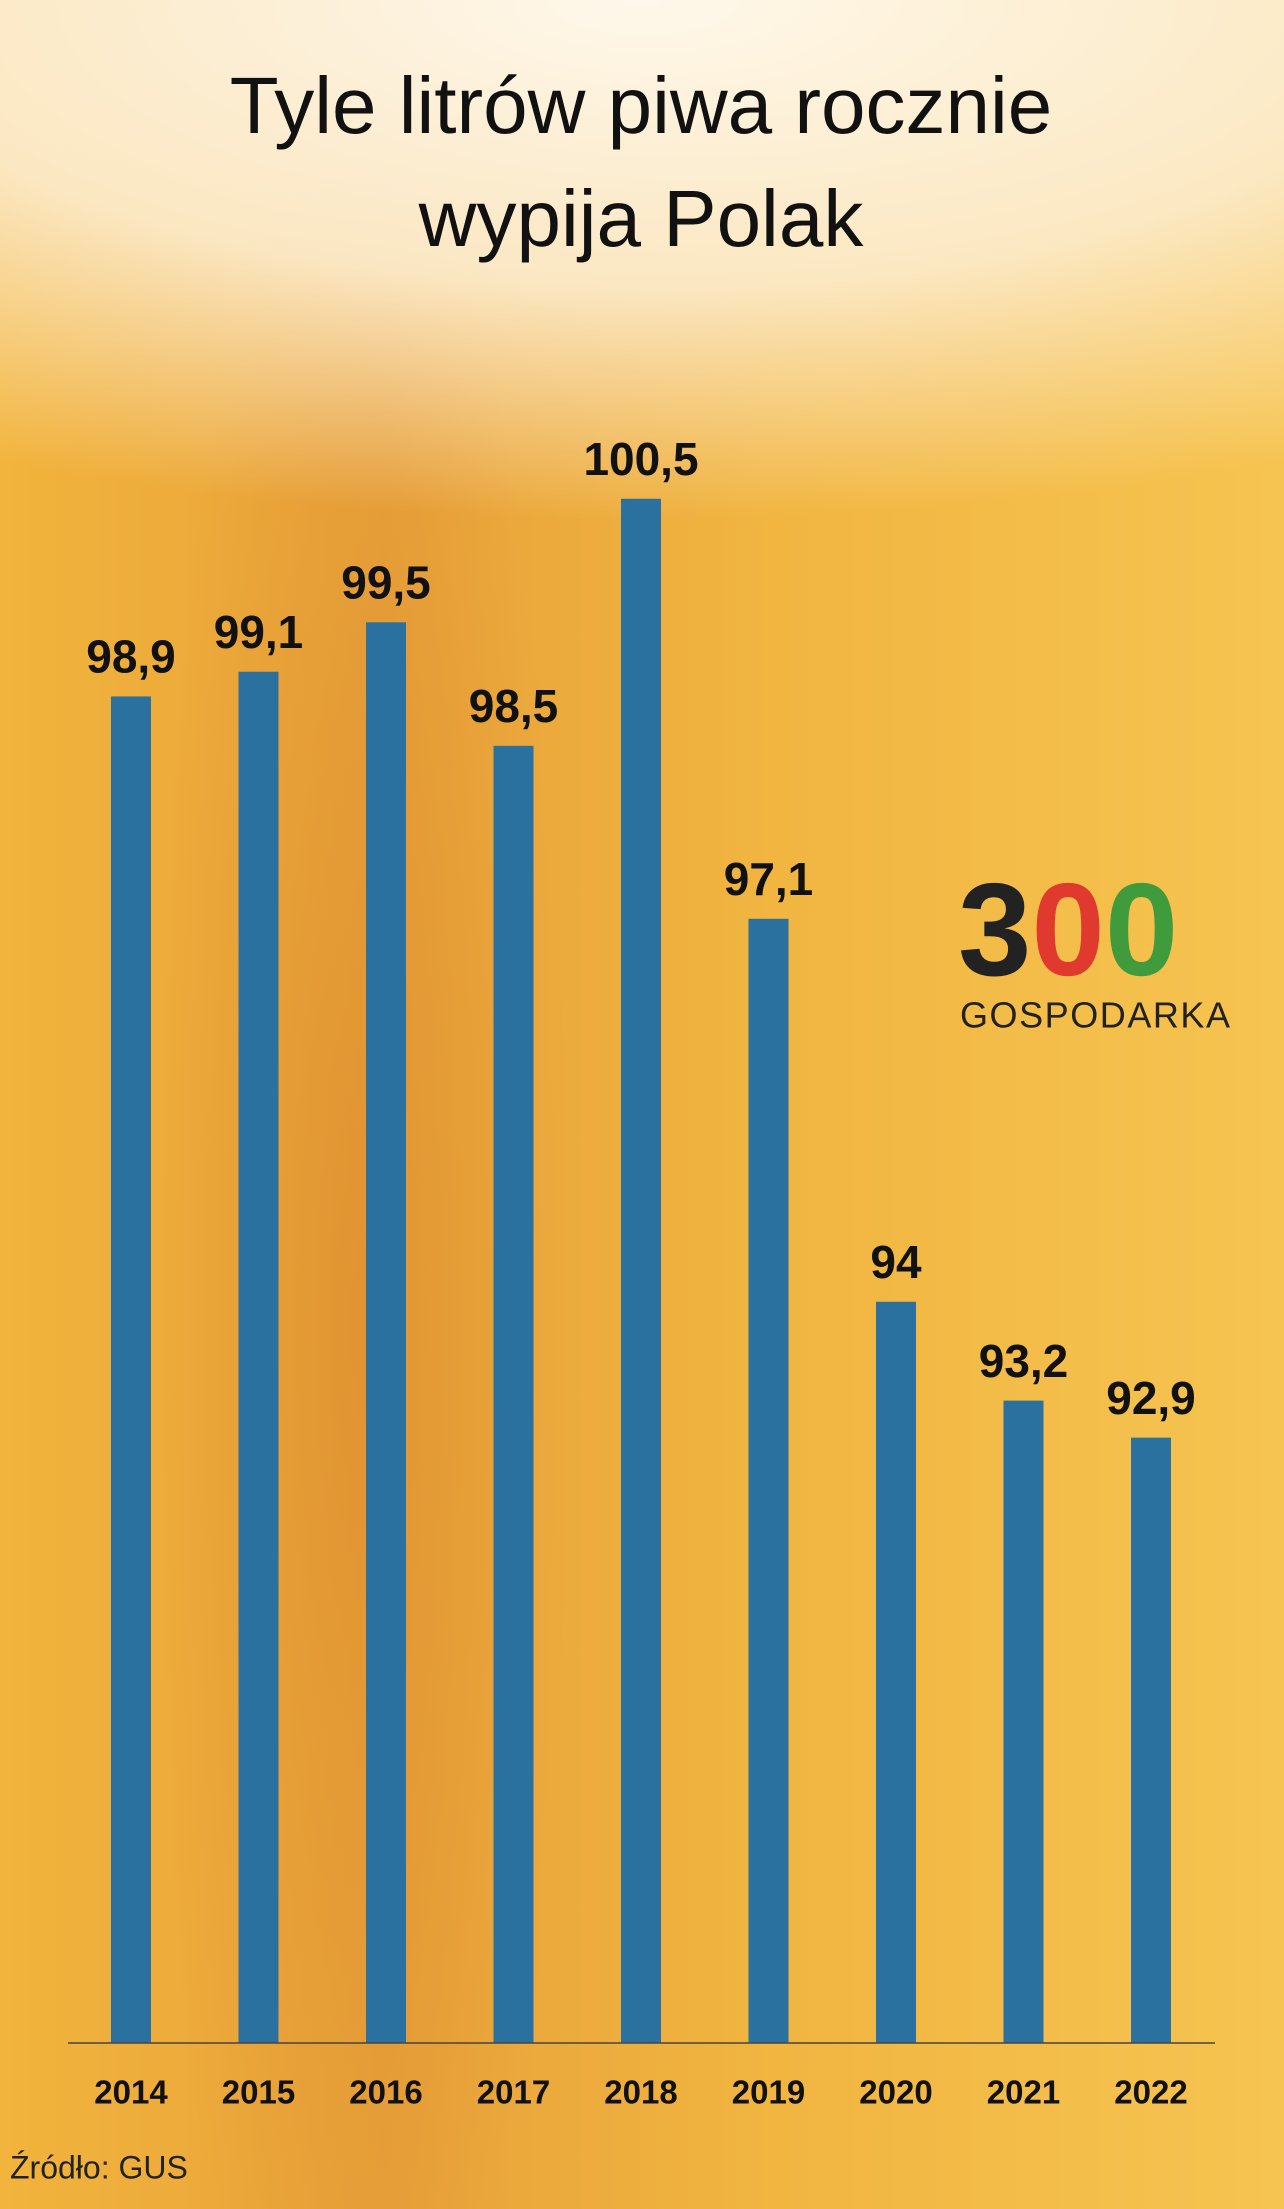  Describe the element at coordinates (131, 657) in the screenshot. I see `value-label: 98,9` at that location.